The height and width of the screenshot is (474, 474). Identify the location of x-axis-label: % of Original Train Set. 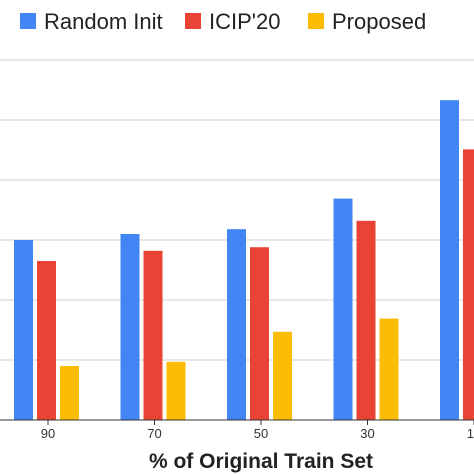
(261, 461).